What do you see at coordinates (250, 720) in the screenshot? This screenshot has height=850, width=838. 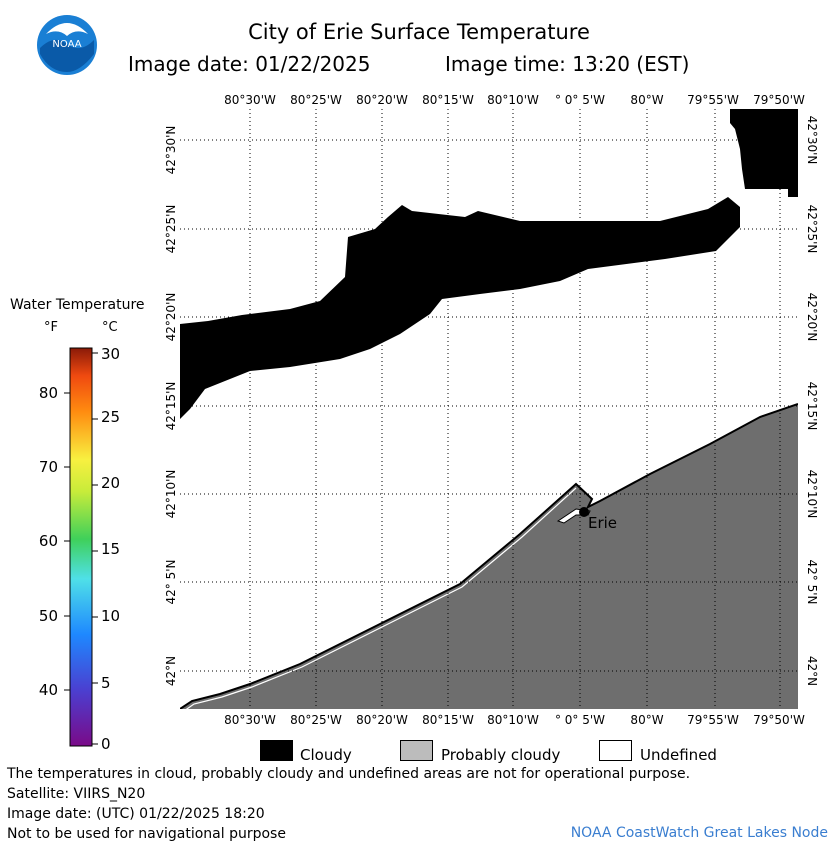 I see `lon-label-bottom-1: 80°30'W` at bounding box center [250, 720].